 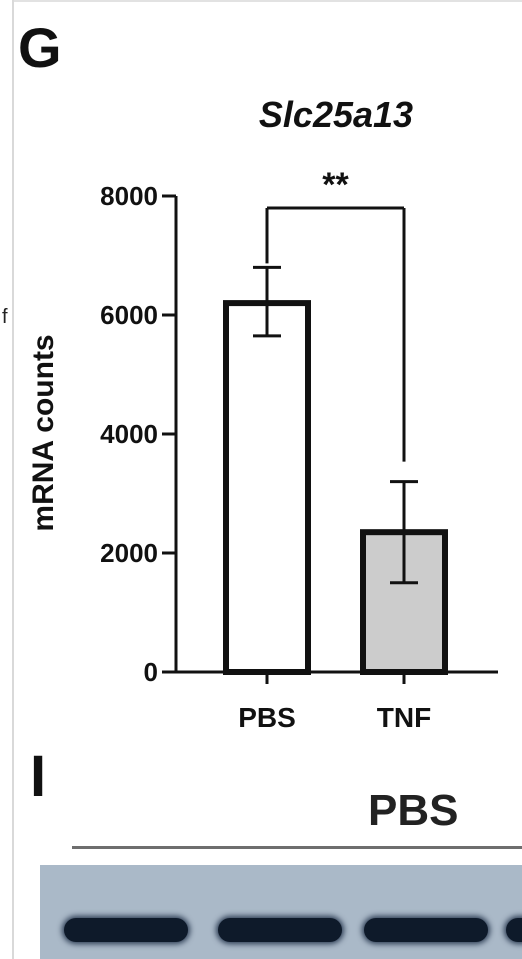 I want to click on x-tick-label: PBS, so click(x=267, y=717).